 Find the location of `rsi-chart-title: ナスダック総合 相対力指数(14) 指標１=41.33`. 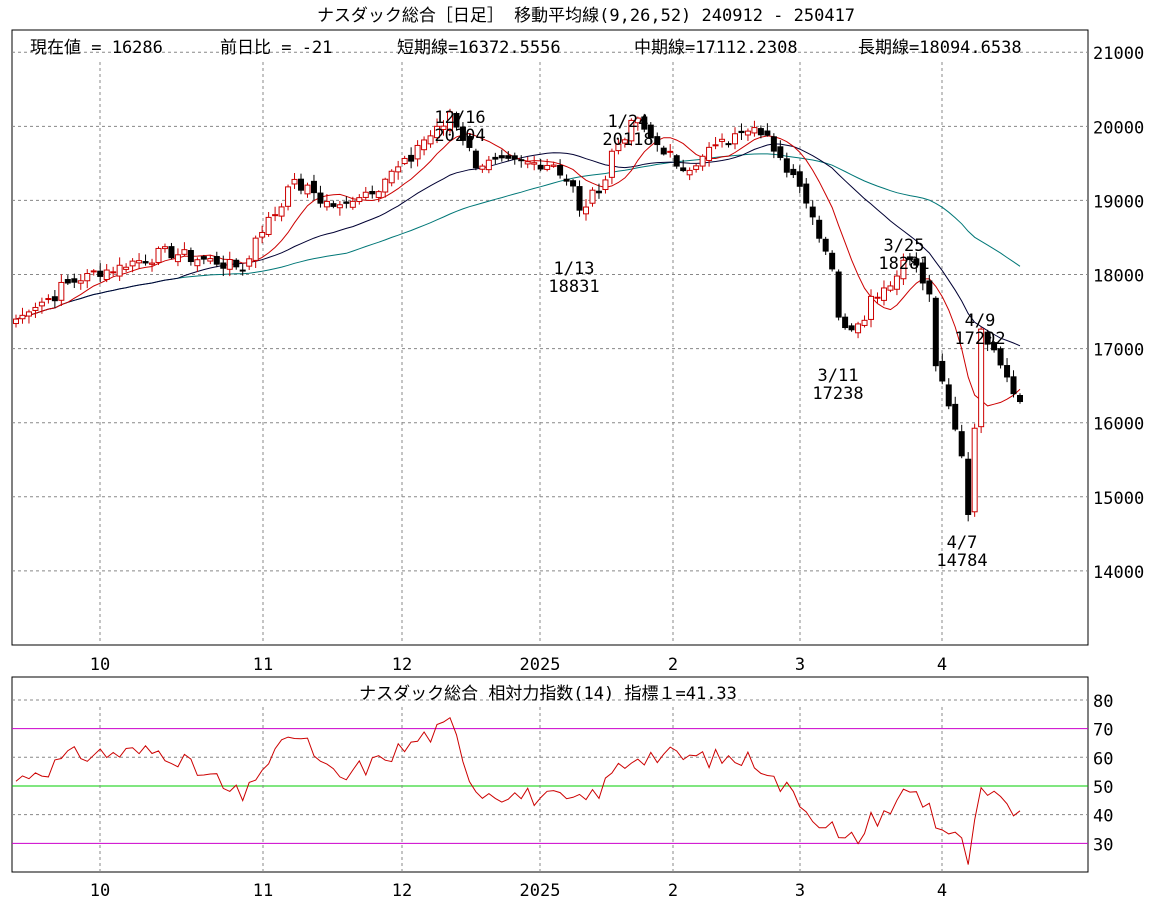

rsi-chart-title: ナスダック総合 相対力指数(14) 指標１=41.33 is located at coordinates (548, 694).